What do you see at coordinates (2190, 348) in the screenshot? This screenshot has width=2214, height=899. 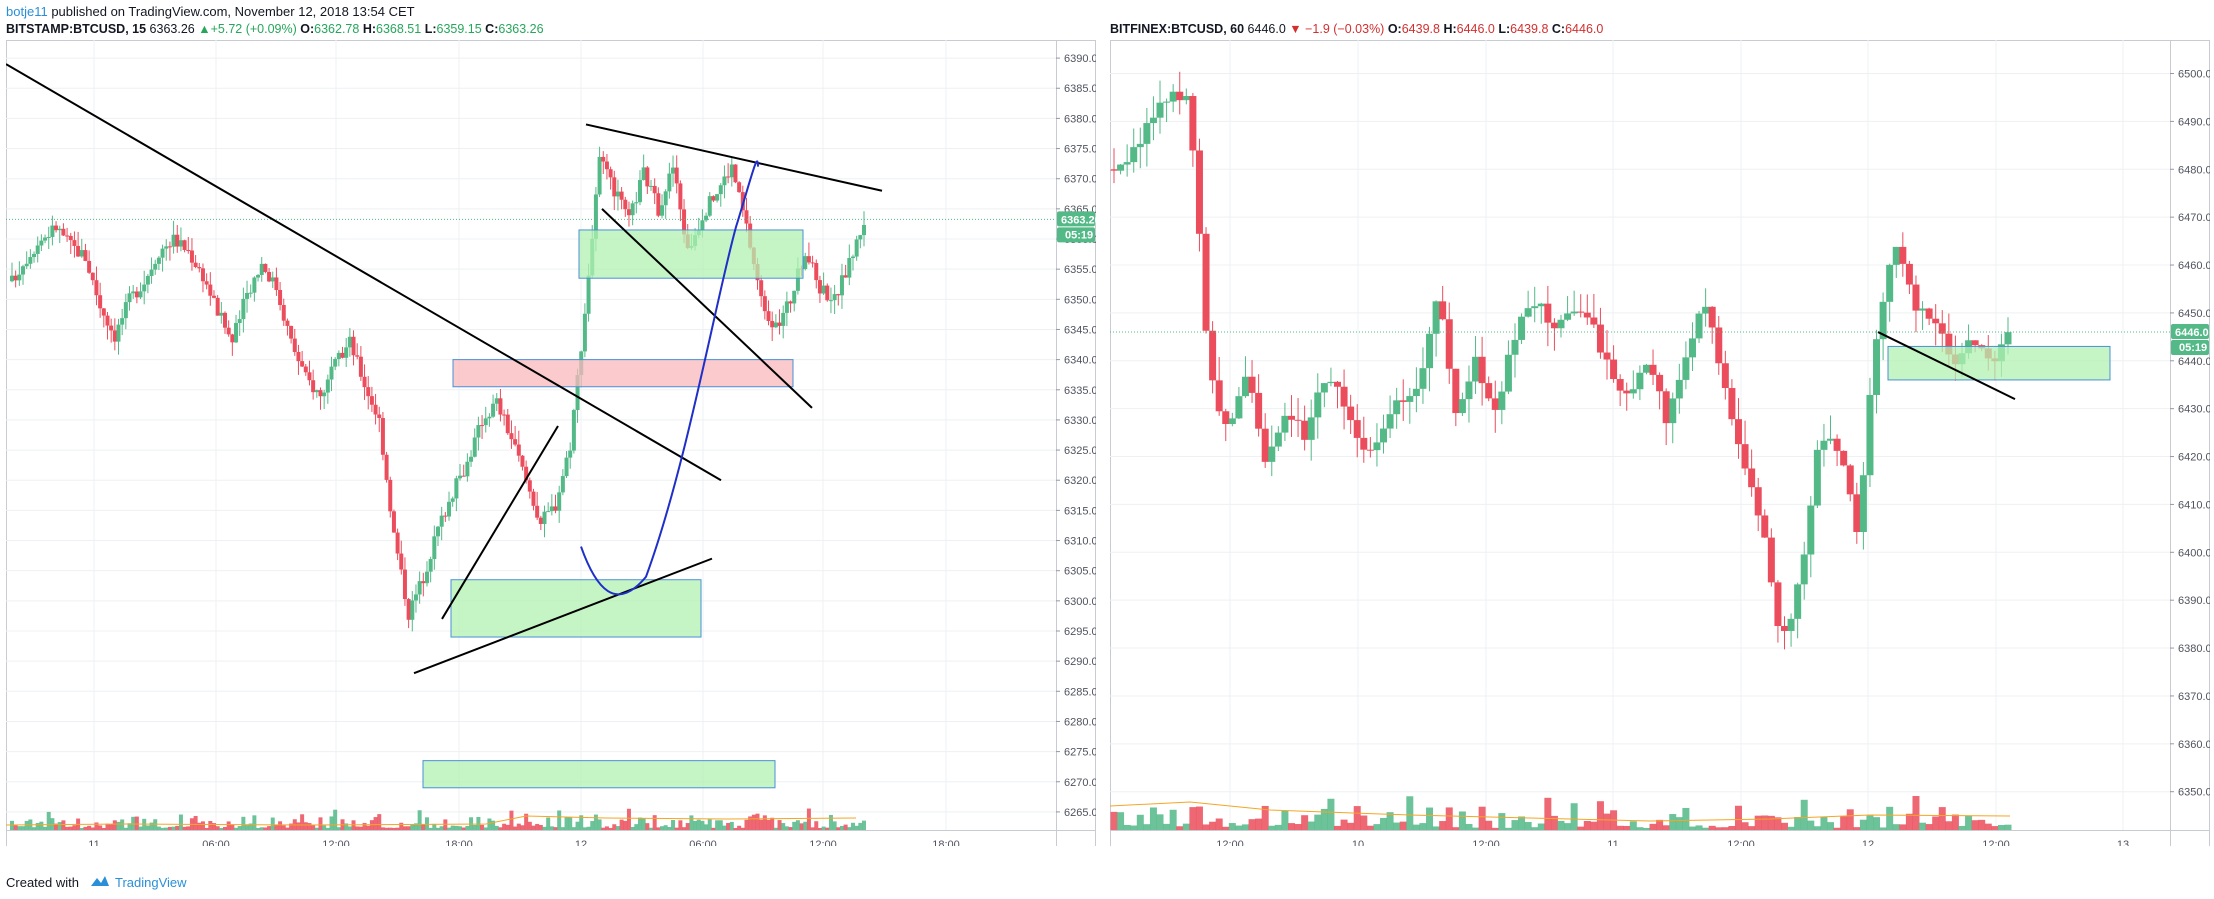 I see `countdown-bg` at bounding box center [2190, 348].